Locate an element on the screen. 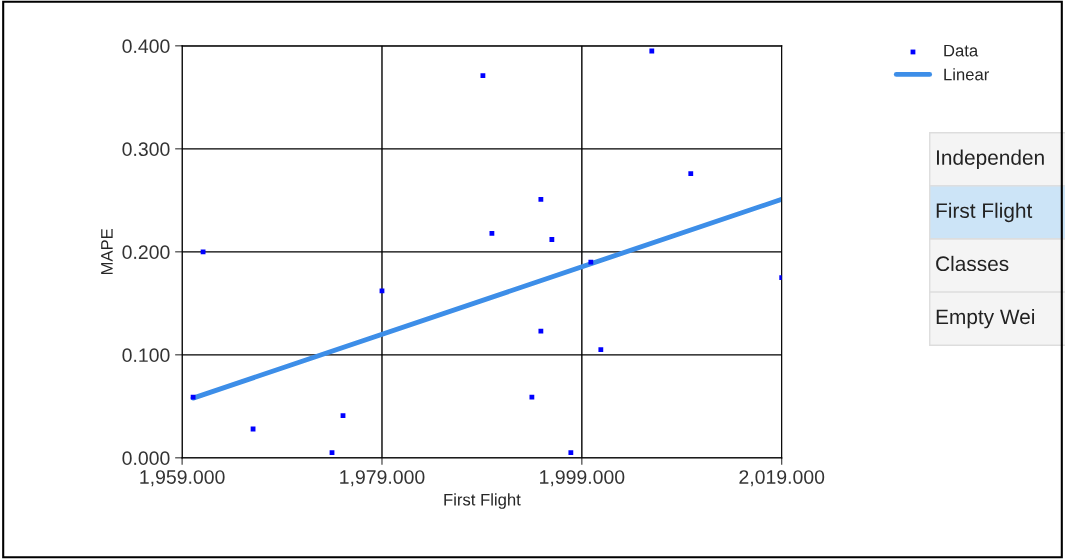 This screenshot has width=1065, height=559. text: Independen is located at coordinates (990, 159).